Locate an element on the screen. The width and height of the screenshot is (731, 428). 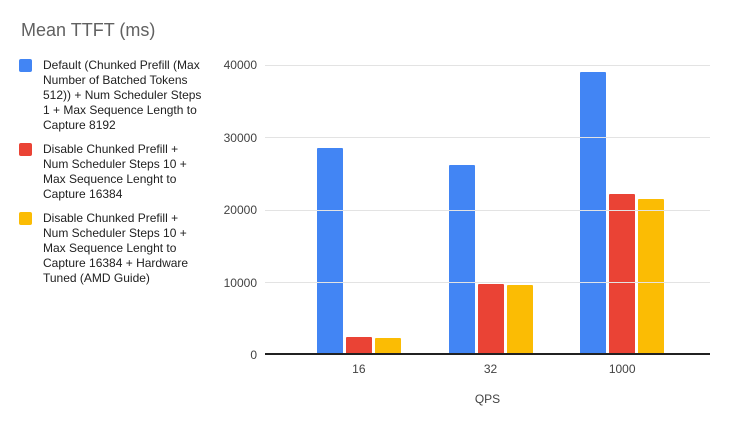
x-axis-tick-labels: 16 32 1000 is located at coordinates (490, 369).